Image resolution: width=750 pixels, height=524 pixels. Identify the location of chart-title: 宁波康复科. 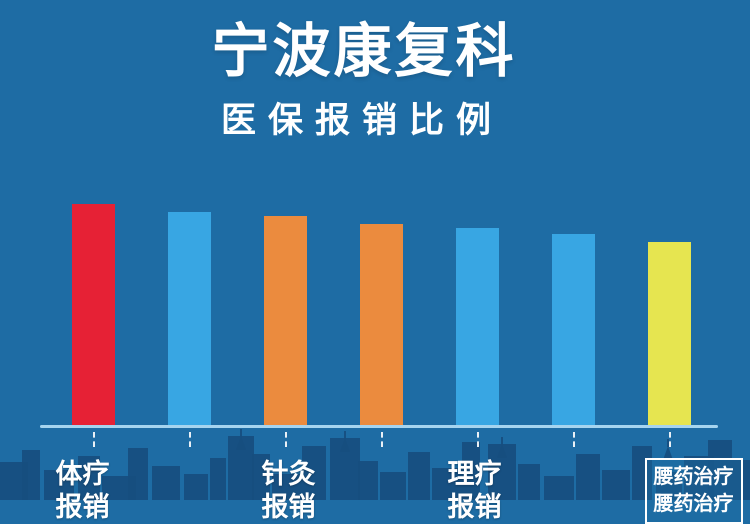
(364, 51).